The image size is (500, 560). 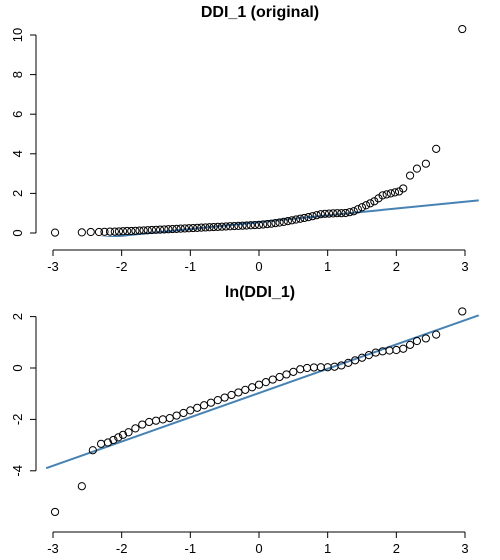 What do you see at coordinates (17, 420) in the screenshot?
I see `y-tick-label: -2` at bounding box center [17, 420].